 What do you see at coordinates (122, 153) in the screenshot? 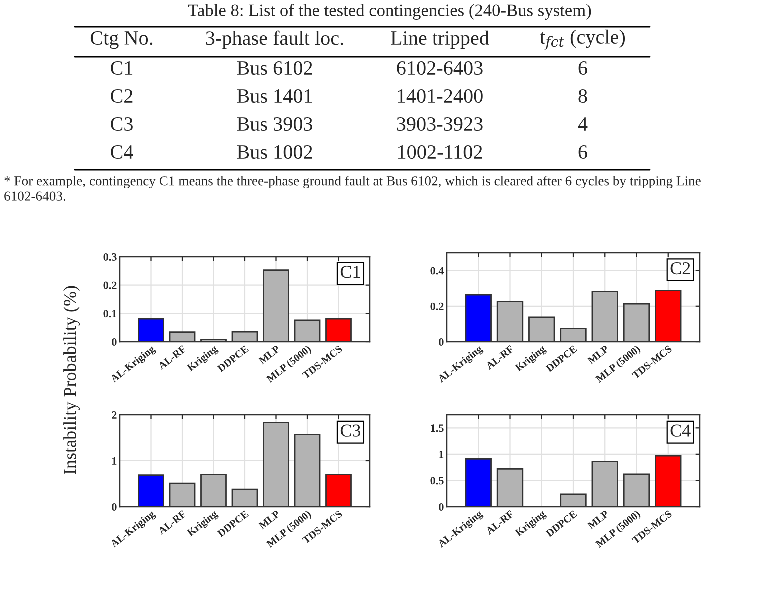
I see `text: C4` at bounding box center [122, 153].